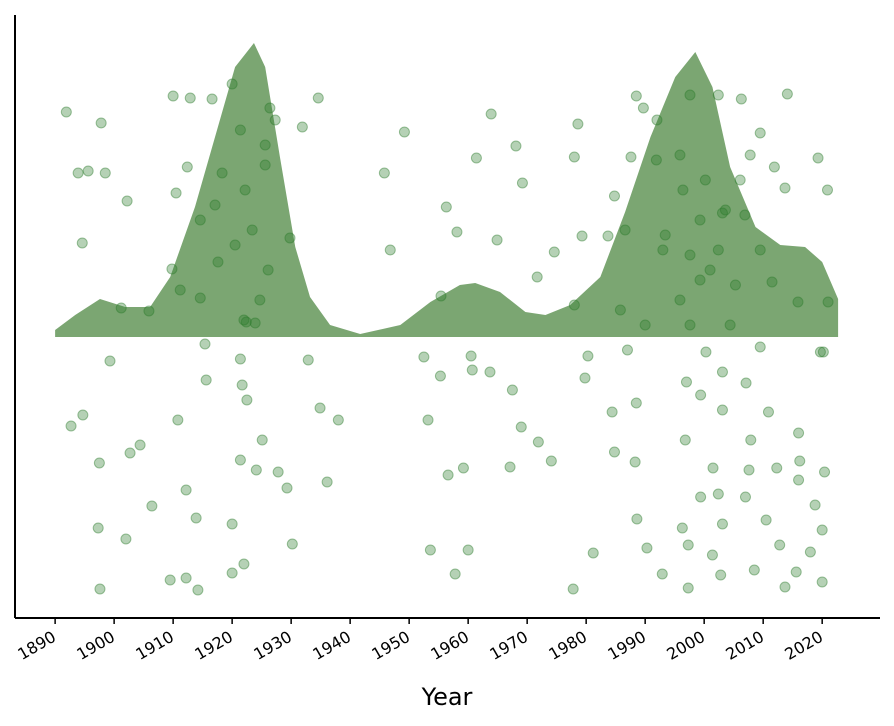  I want to click on x-tick-label: 2020, so click(803, 645).